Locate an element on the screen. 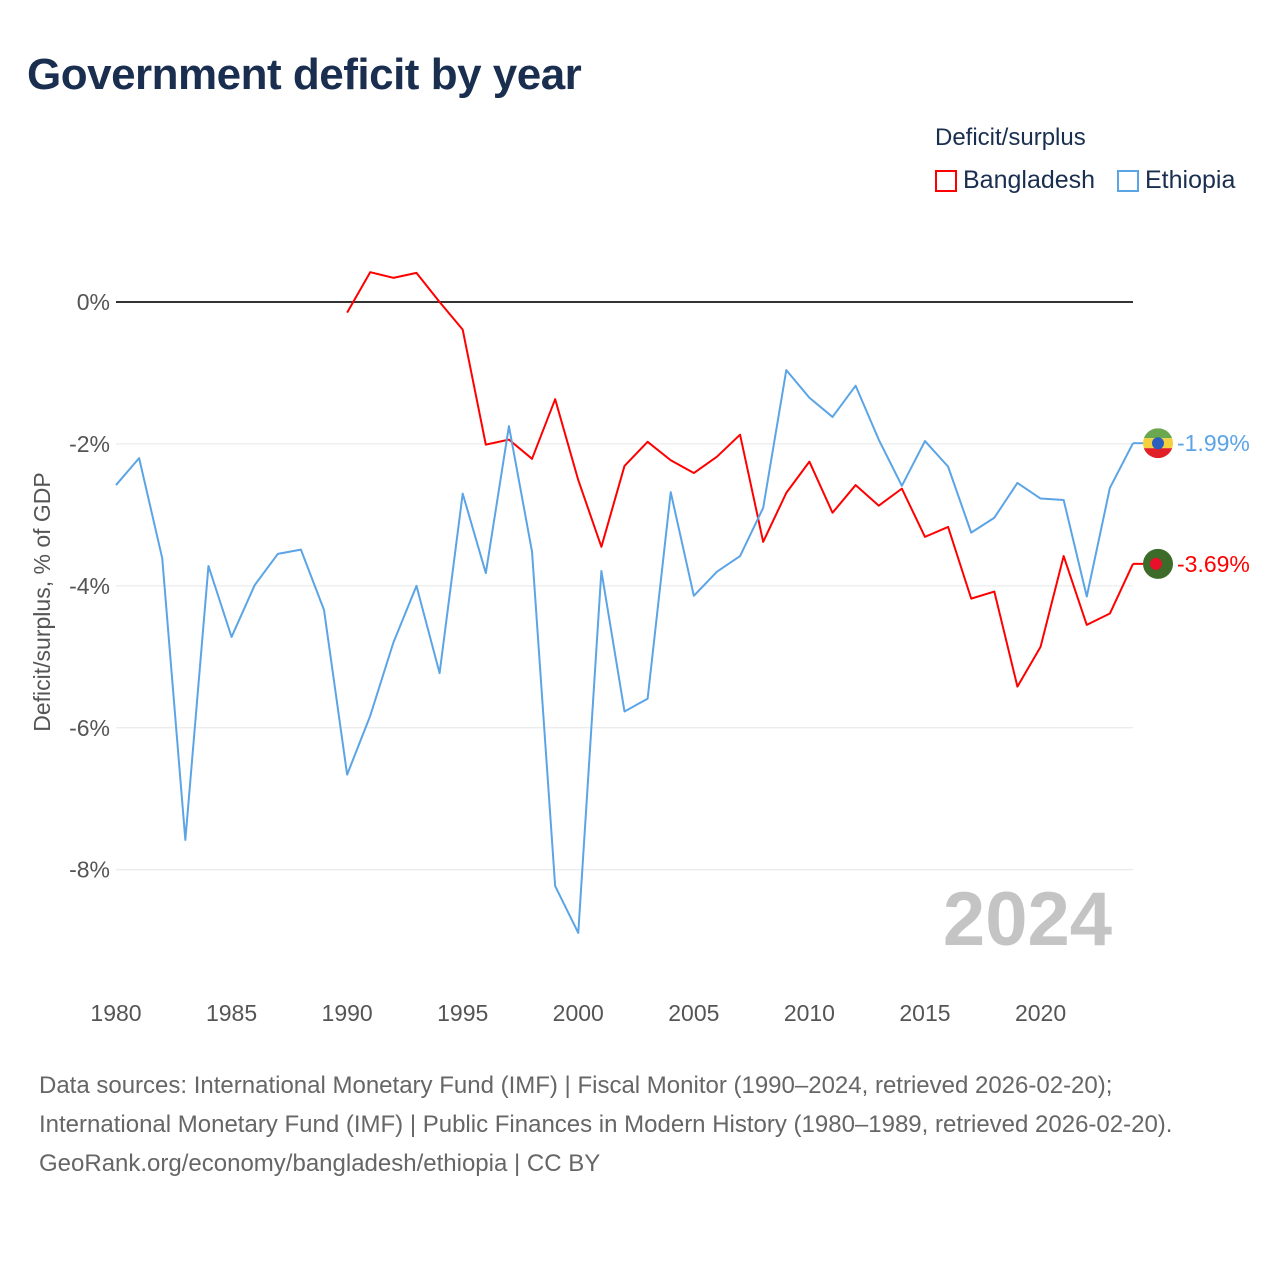  x-tick-label: 2015 is located at coordinates (924, 1013).